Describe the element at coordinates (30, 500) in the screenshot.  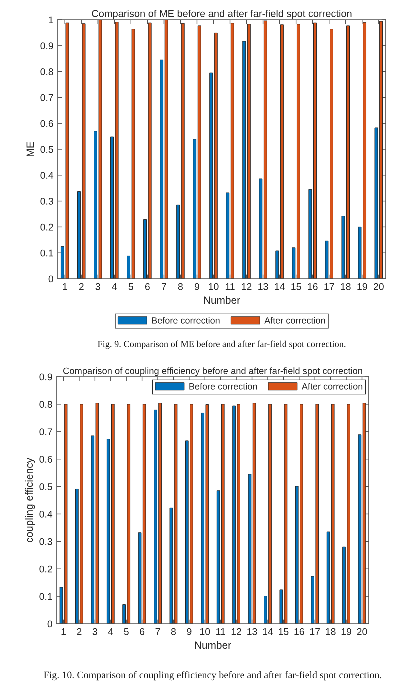
I see `y-axis-title: coupling efficiency` at that location.